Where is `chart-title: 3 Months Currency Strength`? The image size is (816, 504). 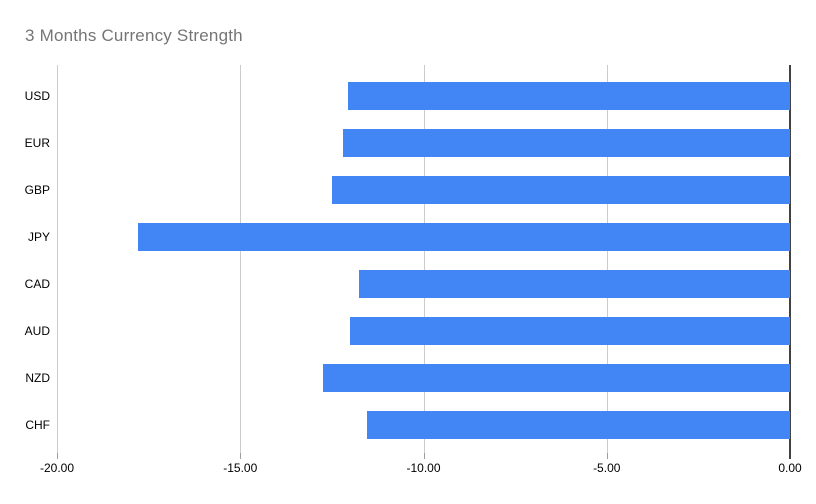 chart-title: 3 Months Currency Strength is located at coordinates (134, 35).